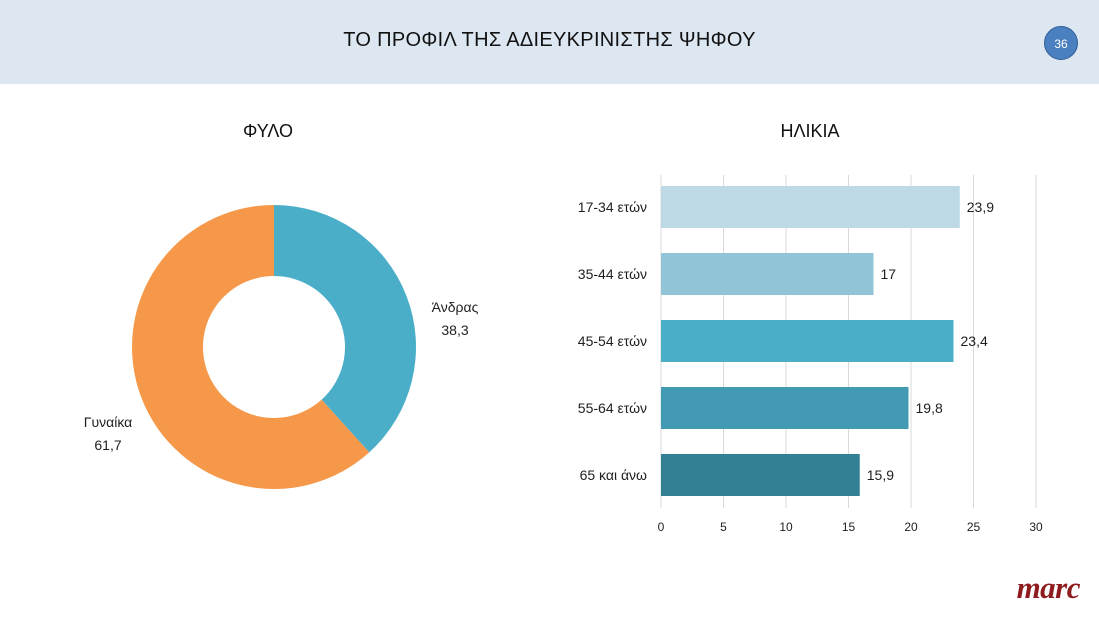 The width and height of the screenshot is (1099, 619). What do you see at coordinates (723, 527) in the screenshot?
I see `x-tick-label-1: 5` at bounding box center [723, 527].